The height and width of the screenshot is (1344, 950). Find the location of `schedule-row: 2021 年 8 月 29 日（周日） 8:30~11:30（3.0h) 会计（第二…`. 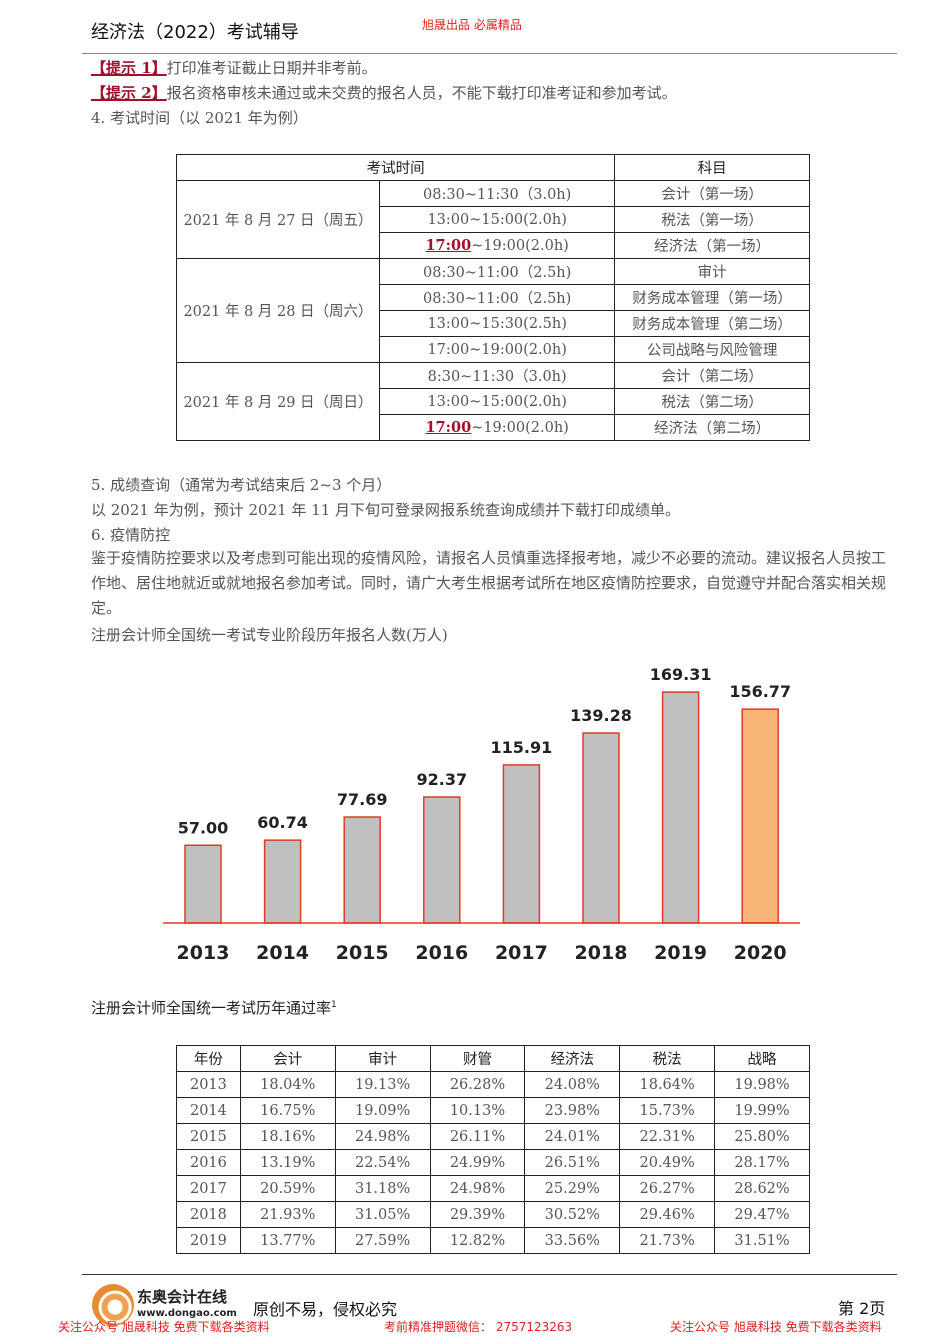

schedule-row: 2021 年 8 月 29 日（周日） 8:30~11:30（3.0h) 会计（第二… is located at coordinates (493, 401).